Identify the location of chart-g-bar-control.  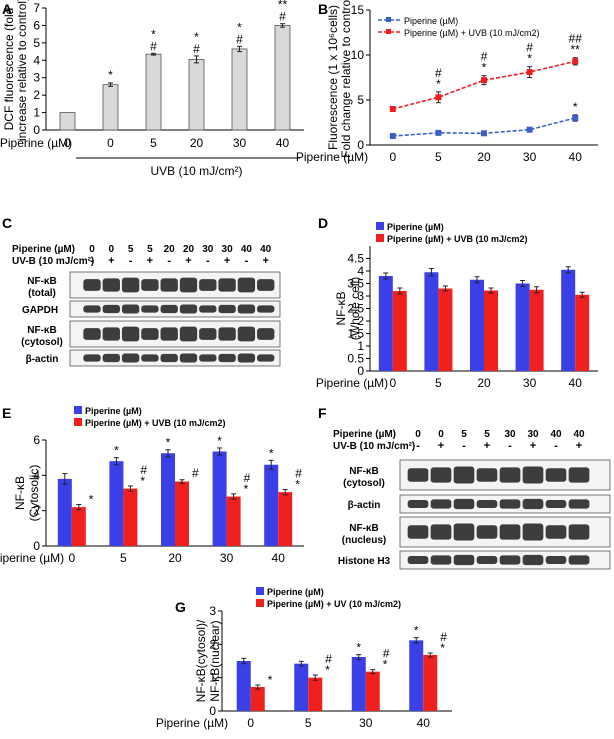
(301, 687).